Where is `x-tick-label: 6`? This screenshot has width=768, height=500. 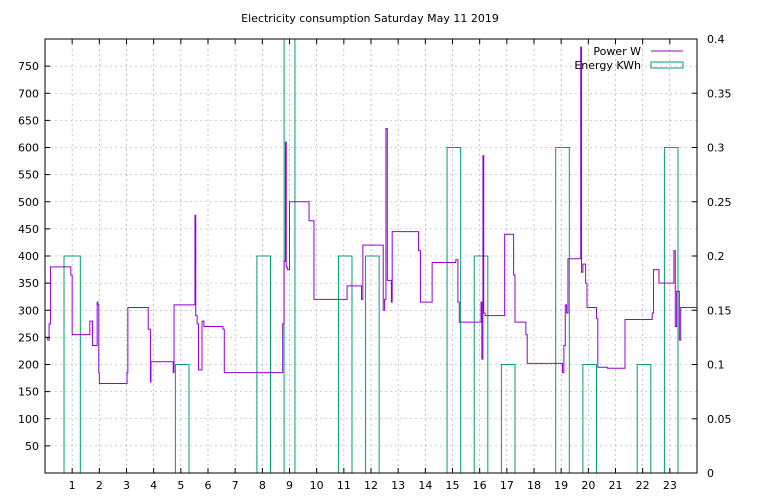 x-tick-label: 6 is located at coordinates (208, 485).